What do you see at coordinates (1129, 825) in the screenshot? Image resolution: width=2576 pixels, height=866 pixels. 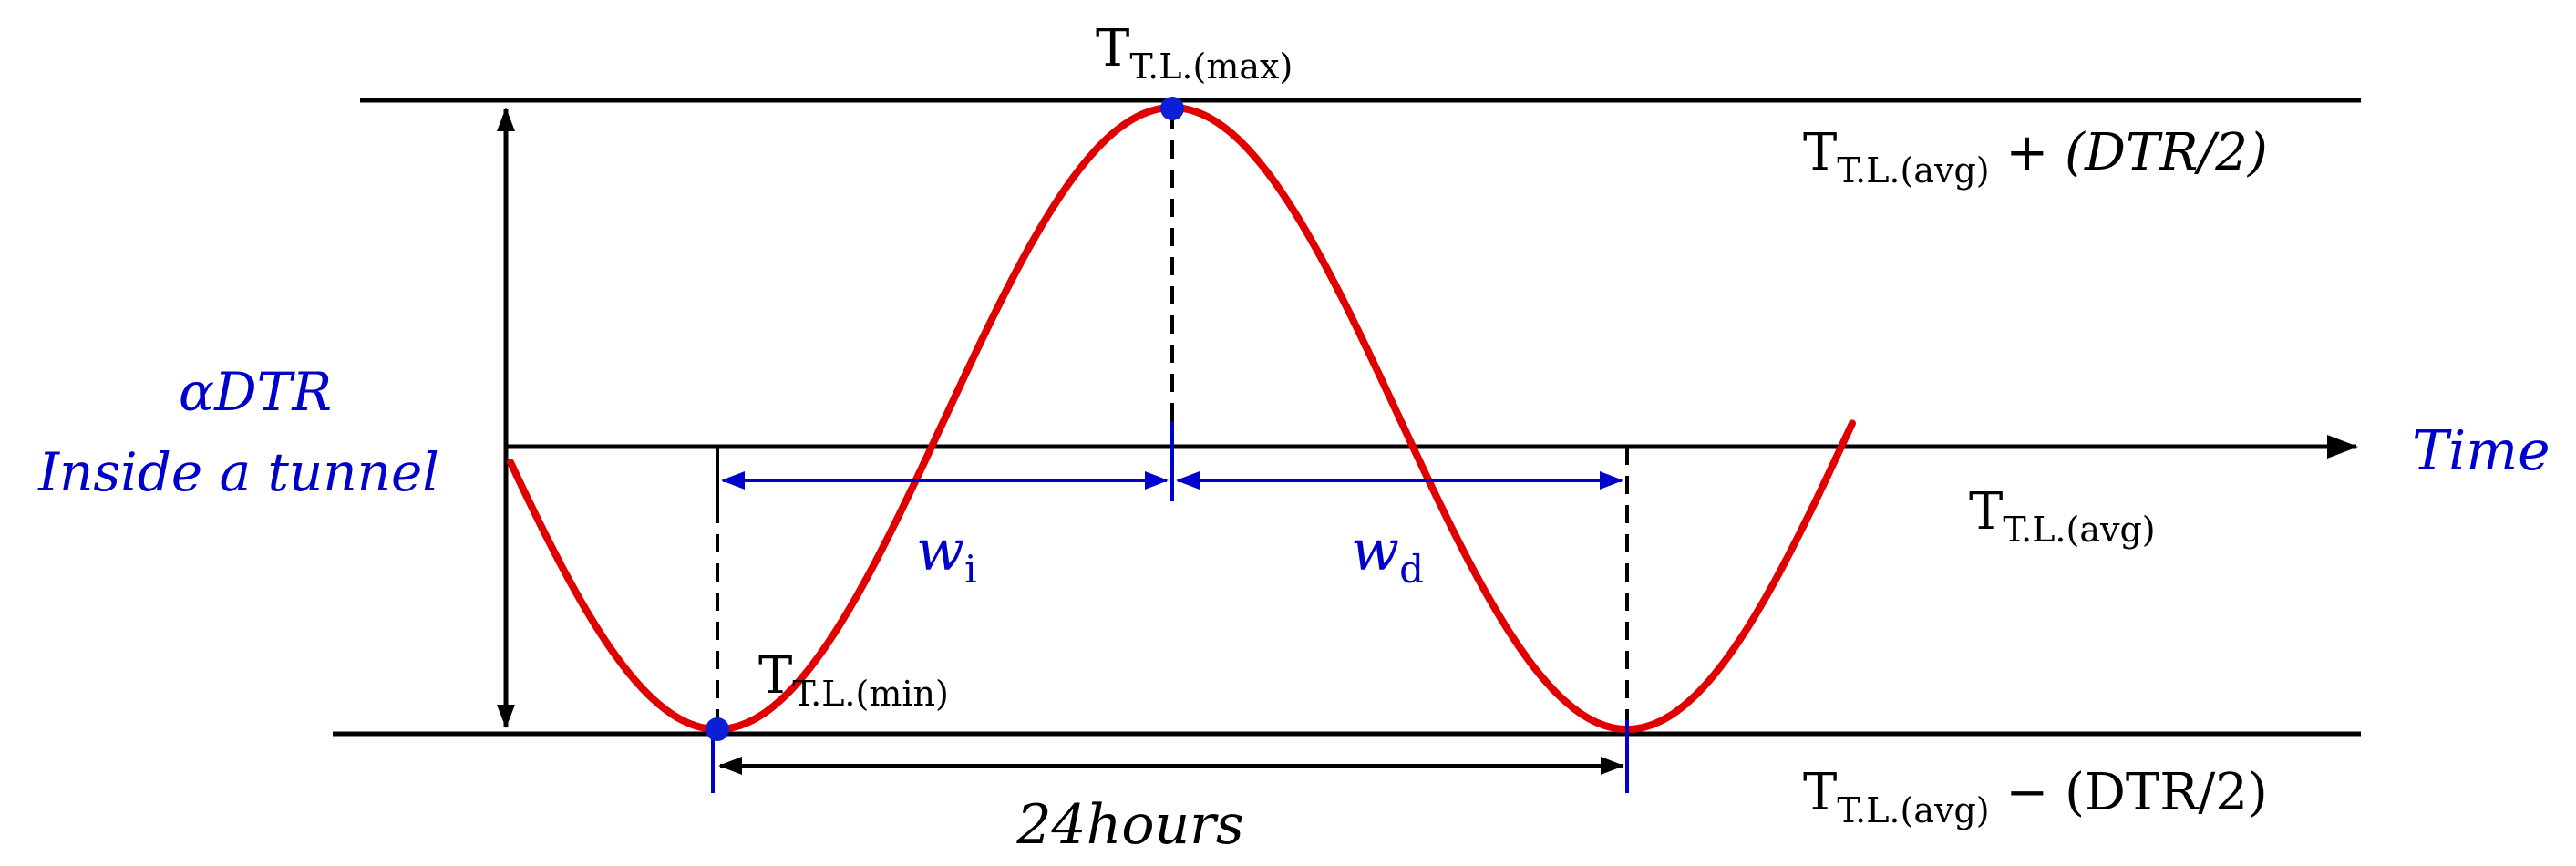 I see `period-label: 24hours` at bounding box center [1129, 825].